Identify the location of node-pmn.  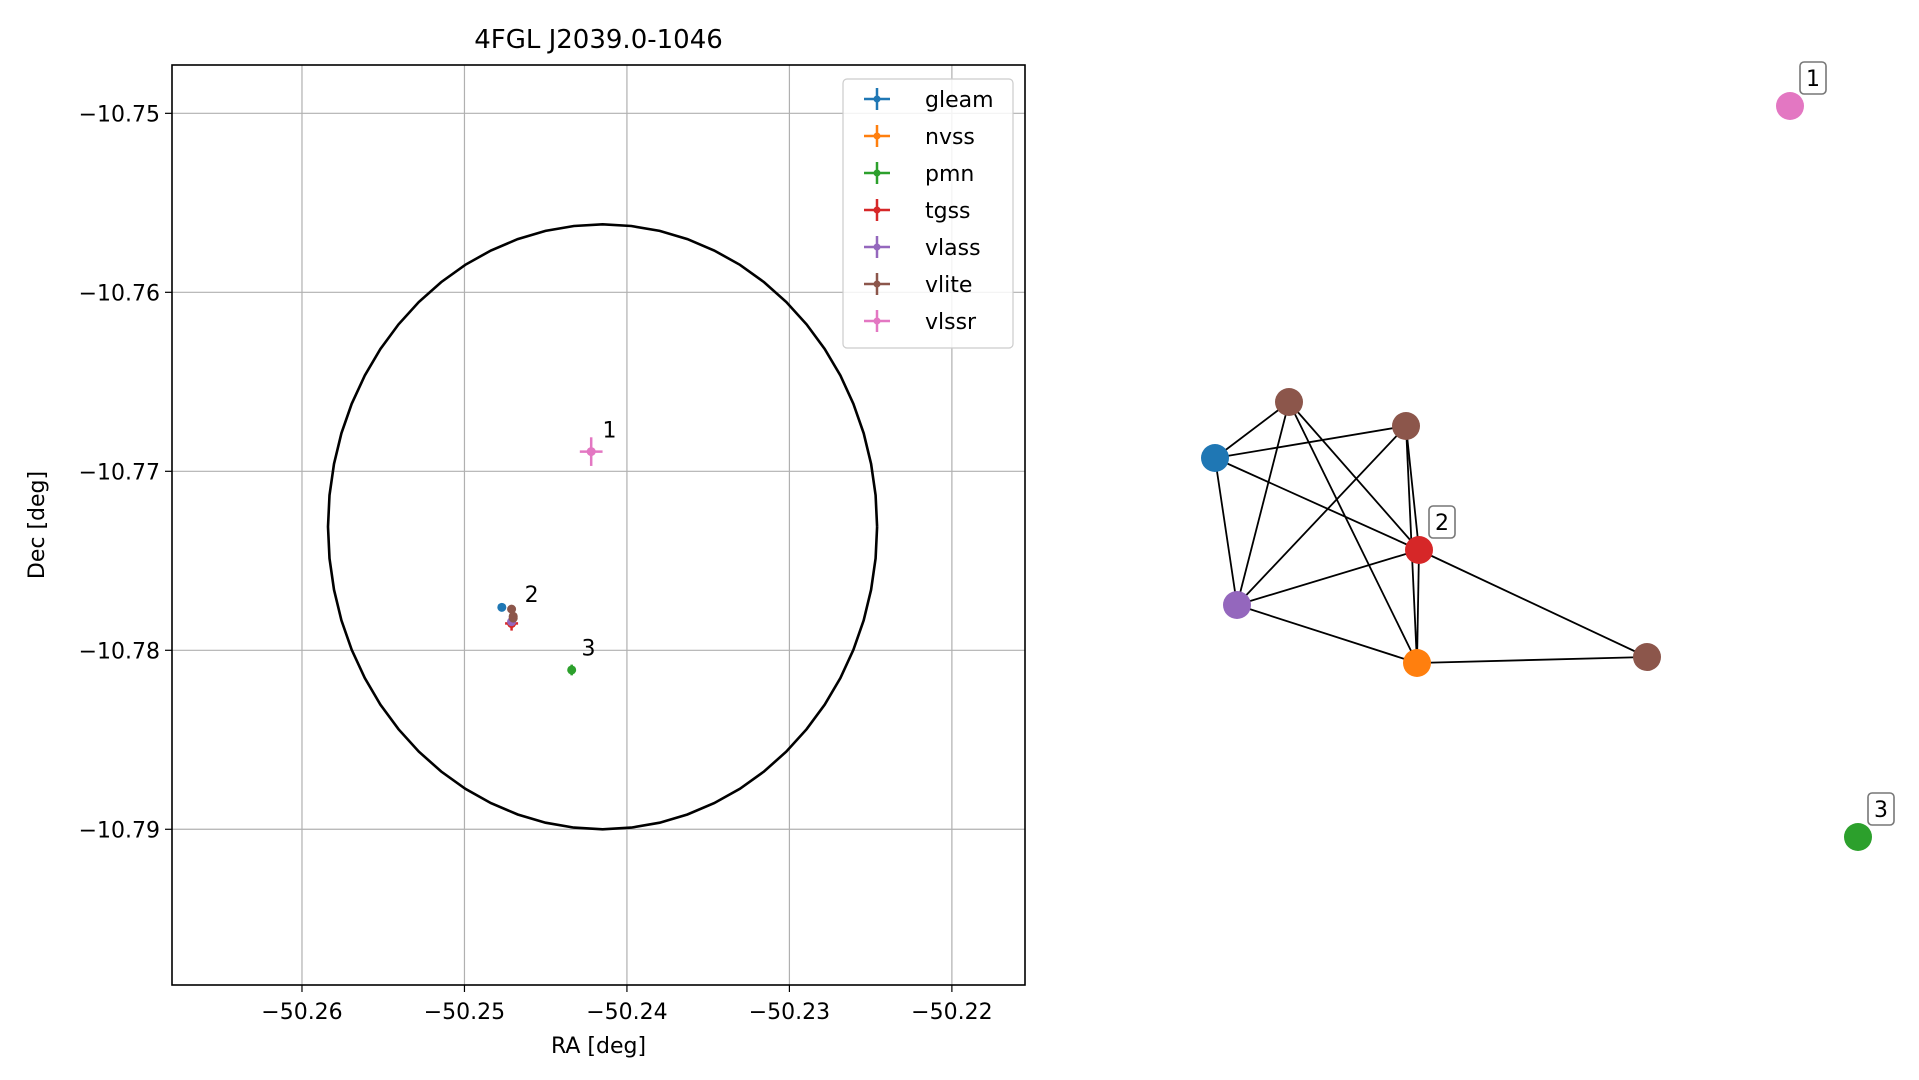
(1858, 837).